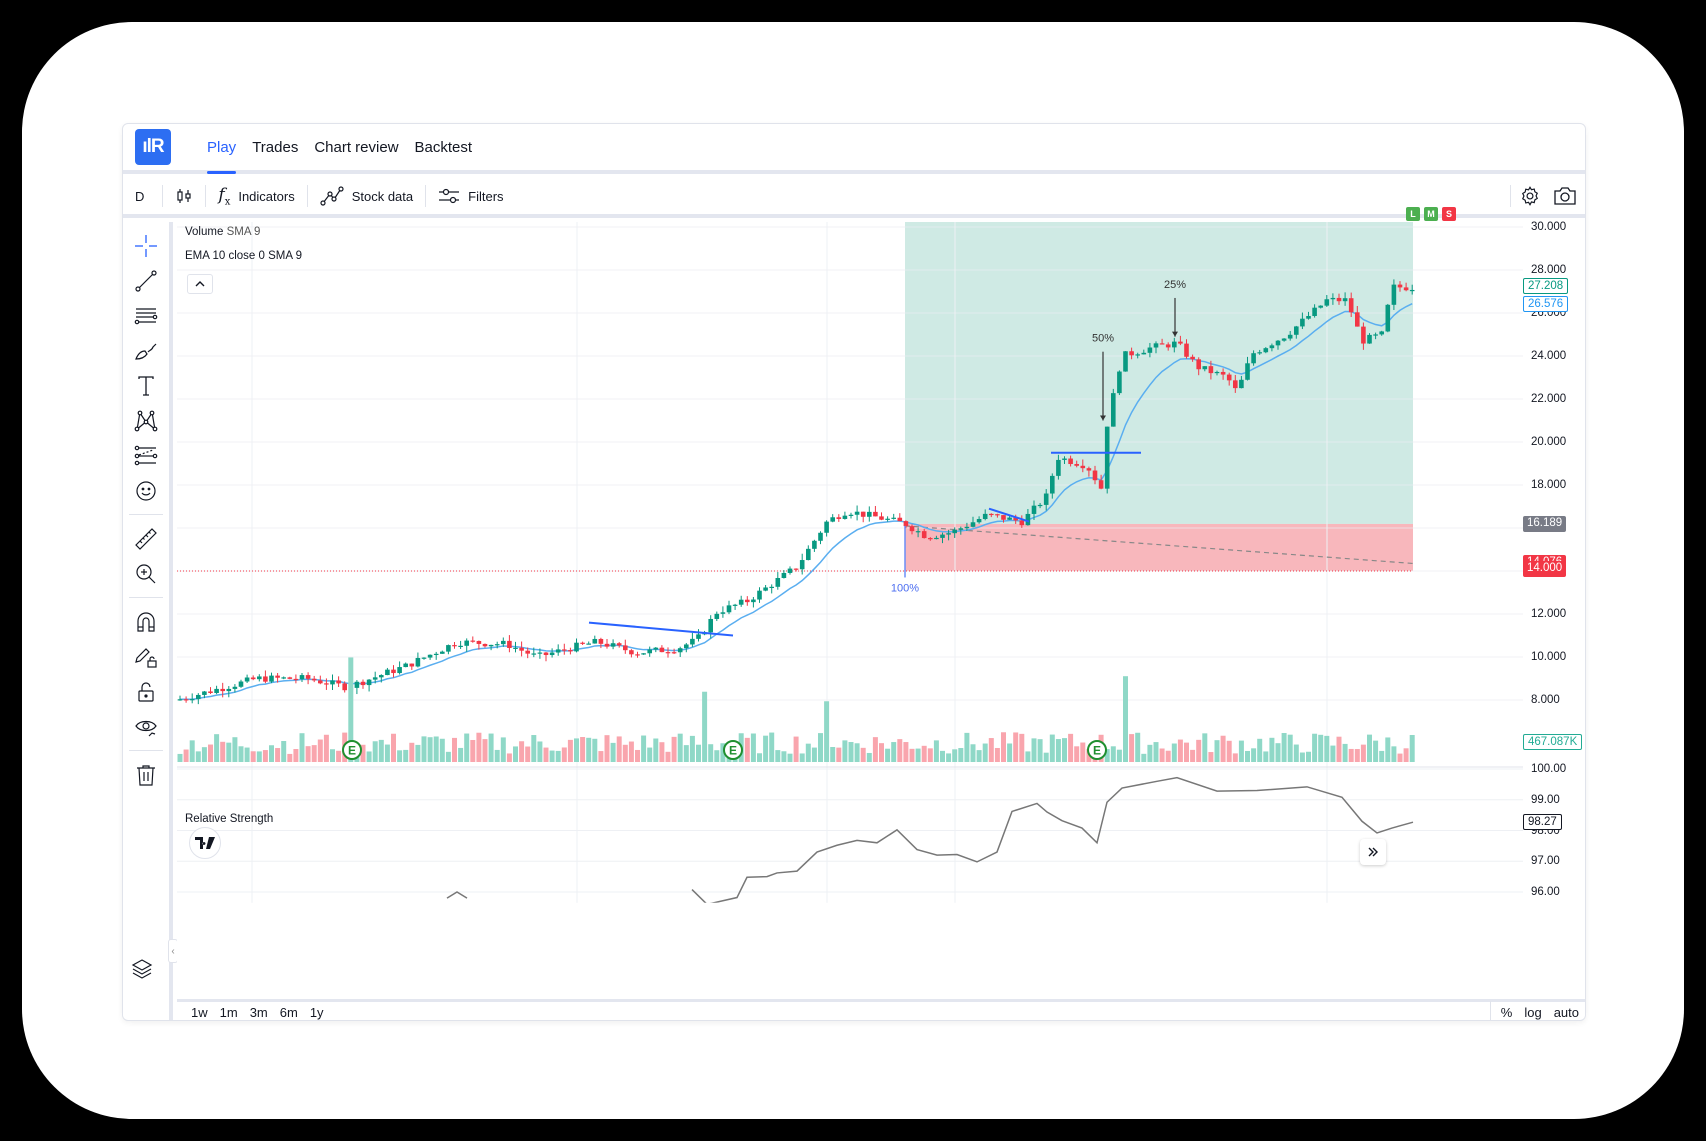  Describe the element at coordinates (275, 147) in the screenshot. I see `tab-trades: Trades` at that location.